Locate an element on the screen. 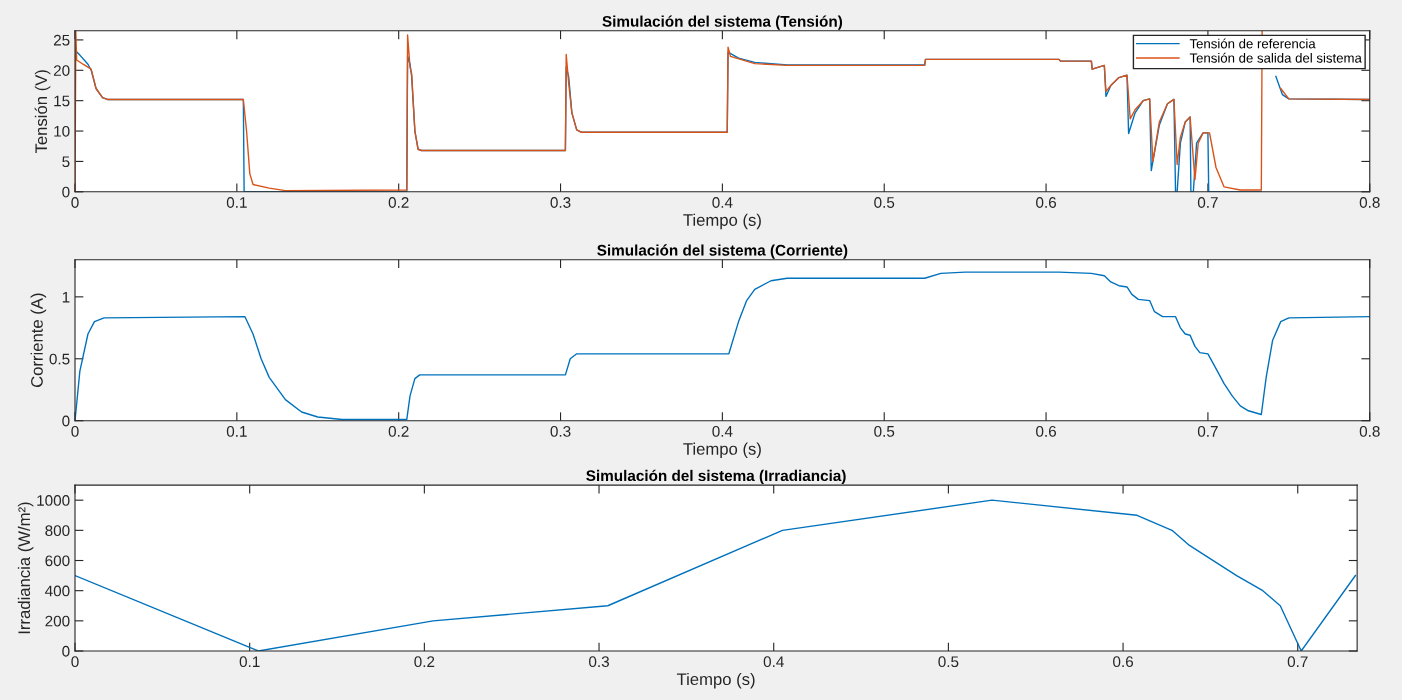 This screenshot has width=1402, height=700. y-tick-label: 1 is located at coordinates (66, 297).